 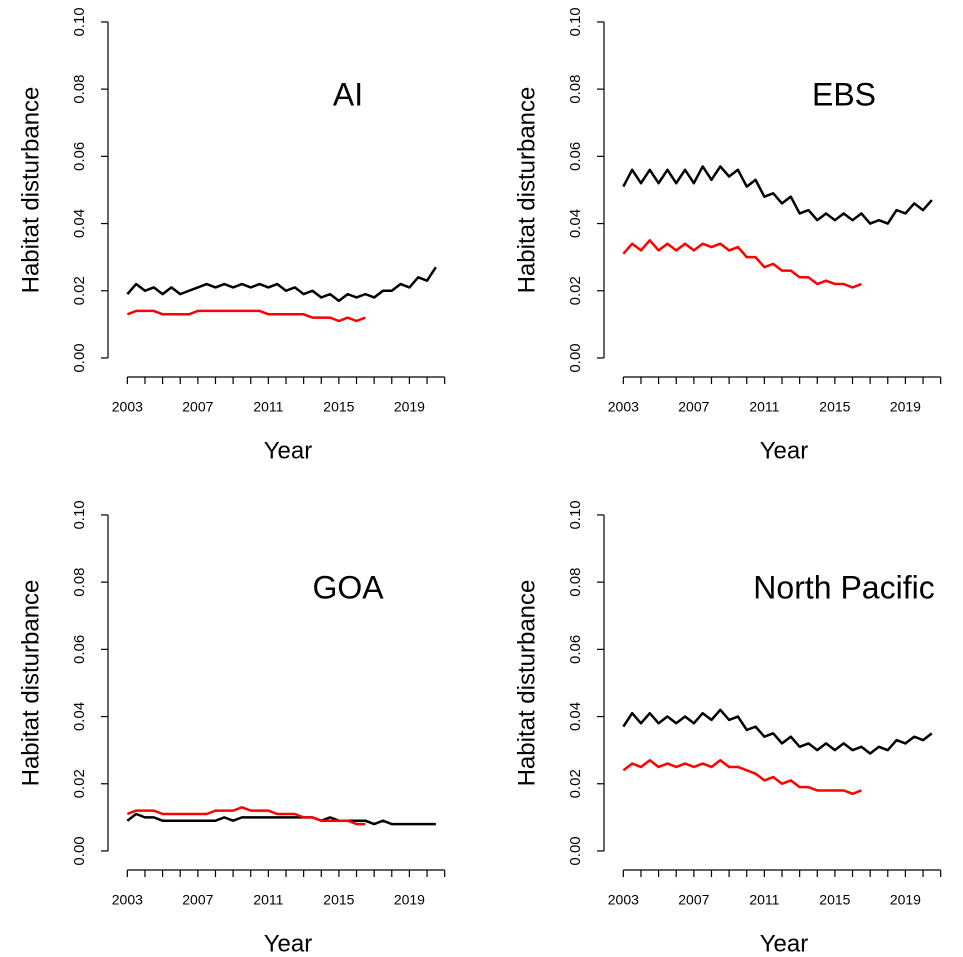 I want to click on panel-title: EBS, so click(x=844, y=94).